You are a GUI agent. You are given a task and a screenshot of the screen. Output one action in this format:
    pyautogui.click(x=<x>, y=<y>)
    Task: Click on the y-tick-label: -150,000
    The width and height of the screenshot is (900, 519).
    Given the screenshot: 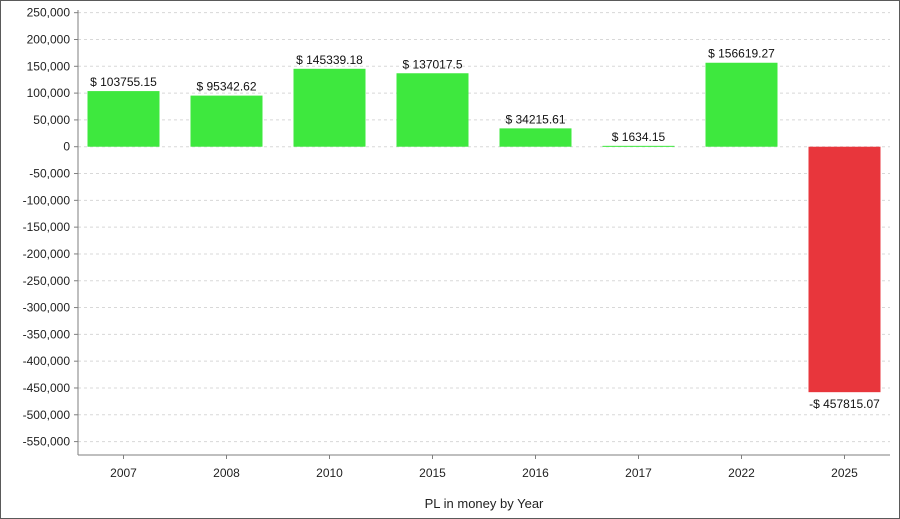 What is the action you would take?
    pyautogui.click(x=47, y=227)
    